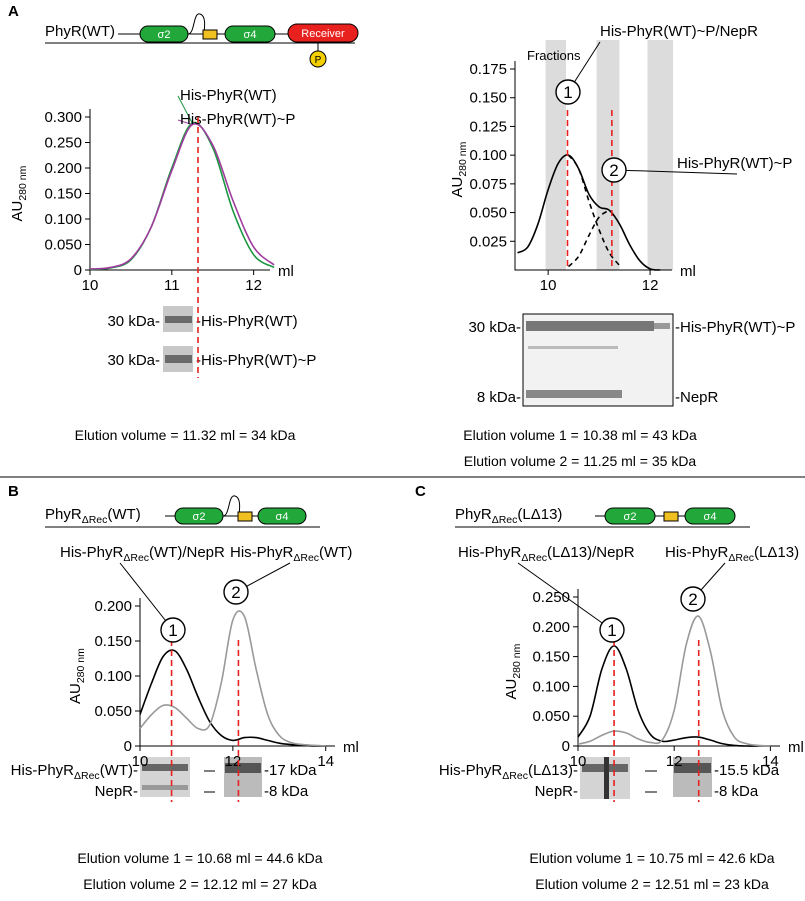 The image size is (805, 901). What do you see at coordinates (63, 143) in the screenshot?
I see `y-tick-label: 0.250` at bounding box center [63, 143].